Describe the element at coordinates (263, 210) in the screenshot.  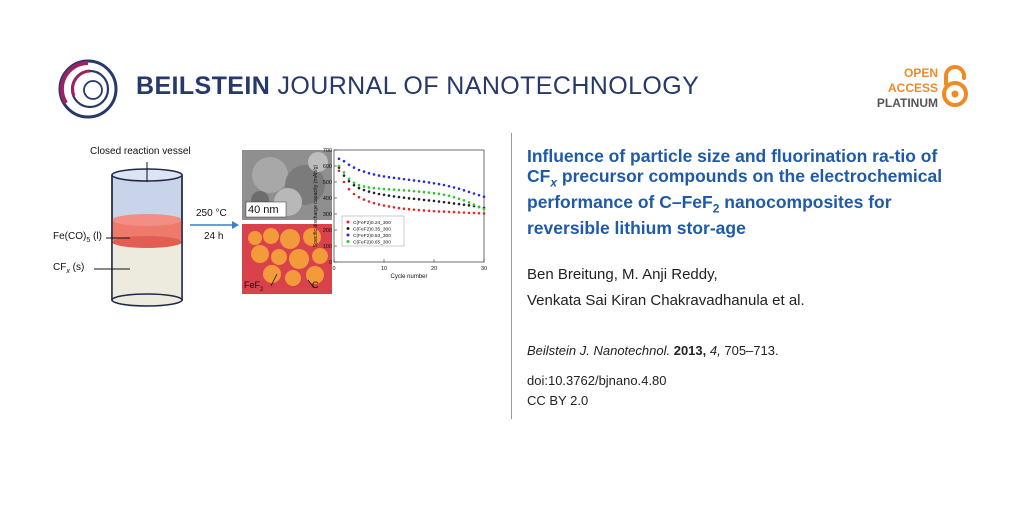
I see `scale-bar-label: 40 nm` at that location.